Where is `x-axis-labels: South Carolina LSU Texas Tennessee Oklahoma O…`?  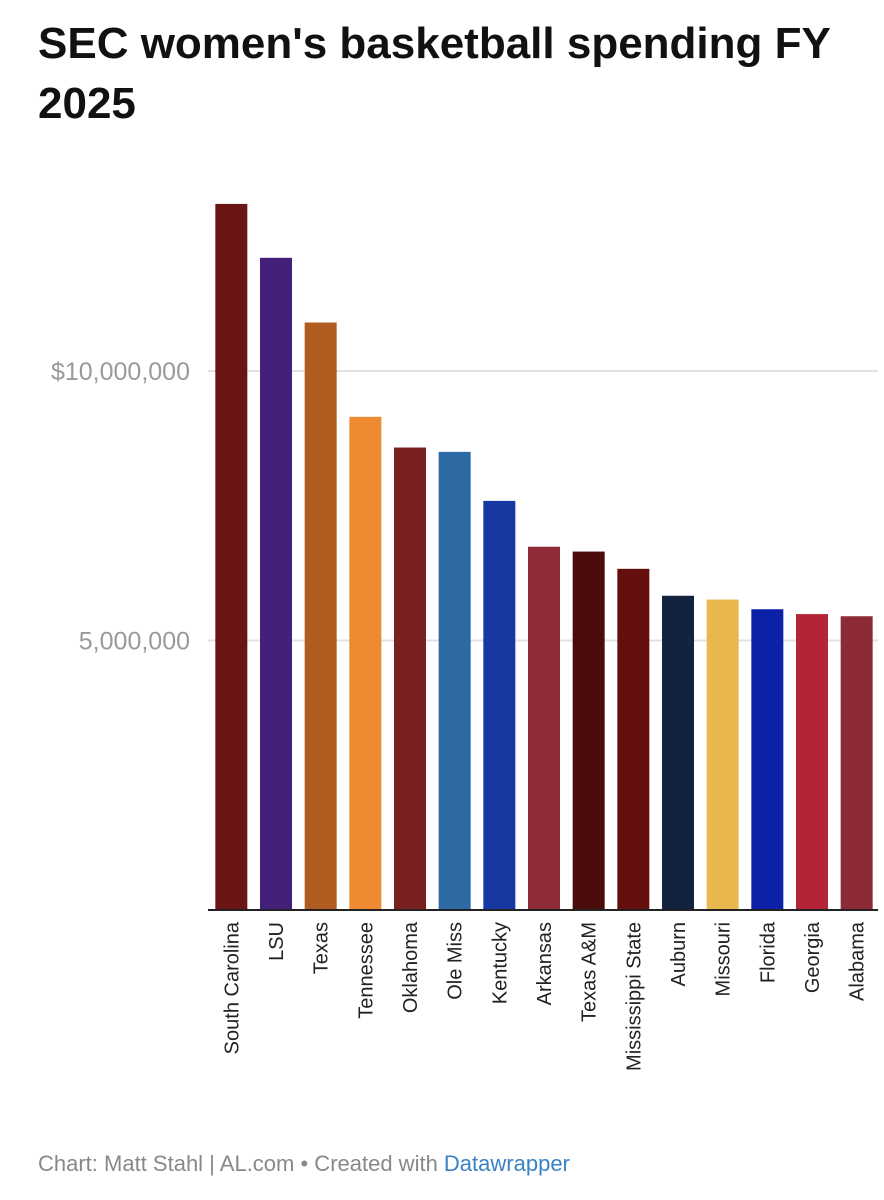
x-axis-labels: South Carolina LSU Texas Tennessee Oklahoma O… is located at coordinates (544, 996).